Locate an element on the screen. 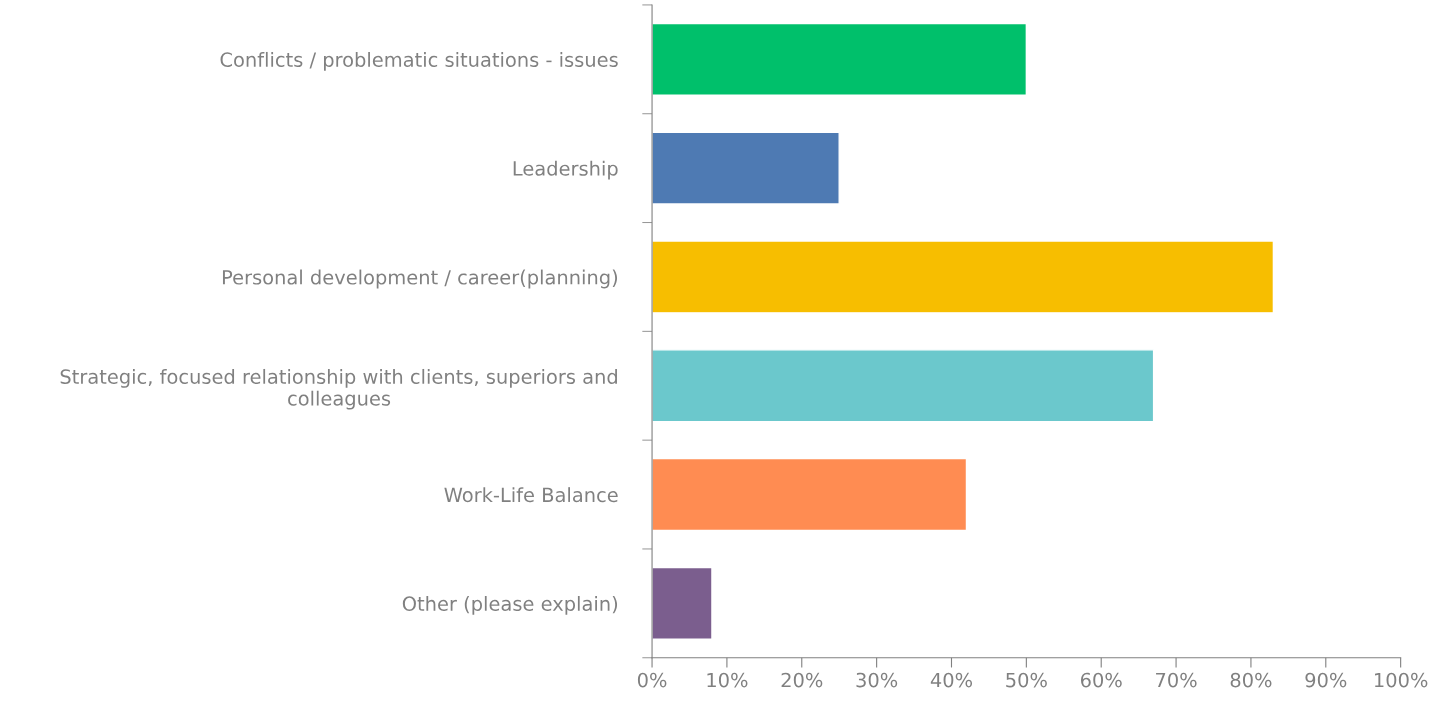 This screenshot has width=1441, height=705. x-tick-label: 90% is located at coordinates (1326, 680).